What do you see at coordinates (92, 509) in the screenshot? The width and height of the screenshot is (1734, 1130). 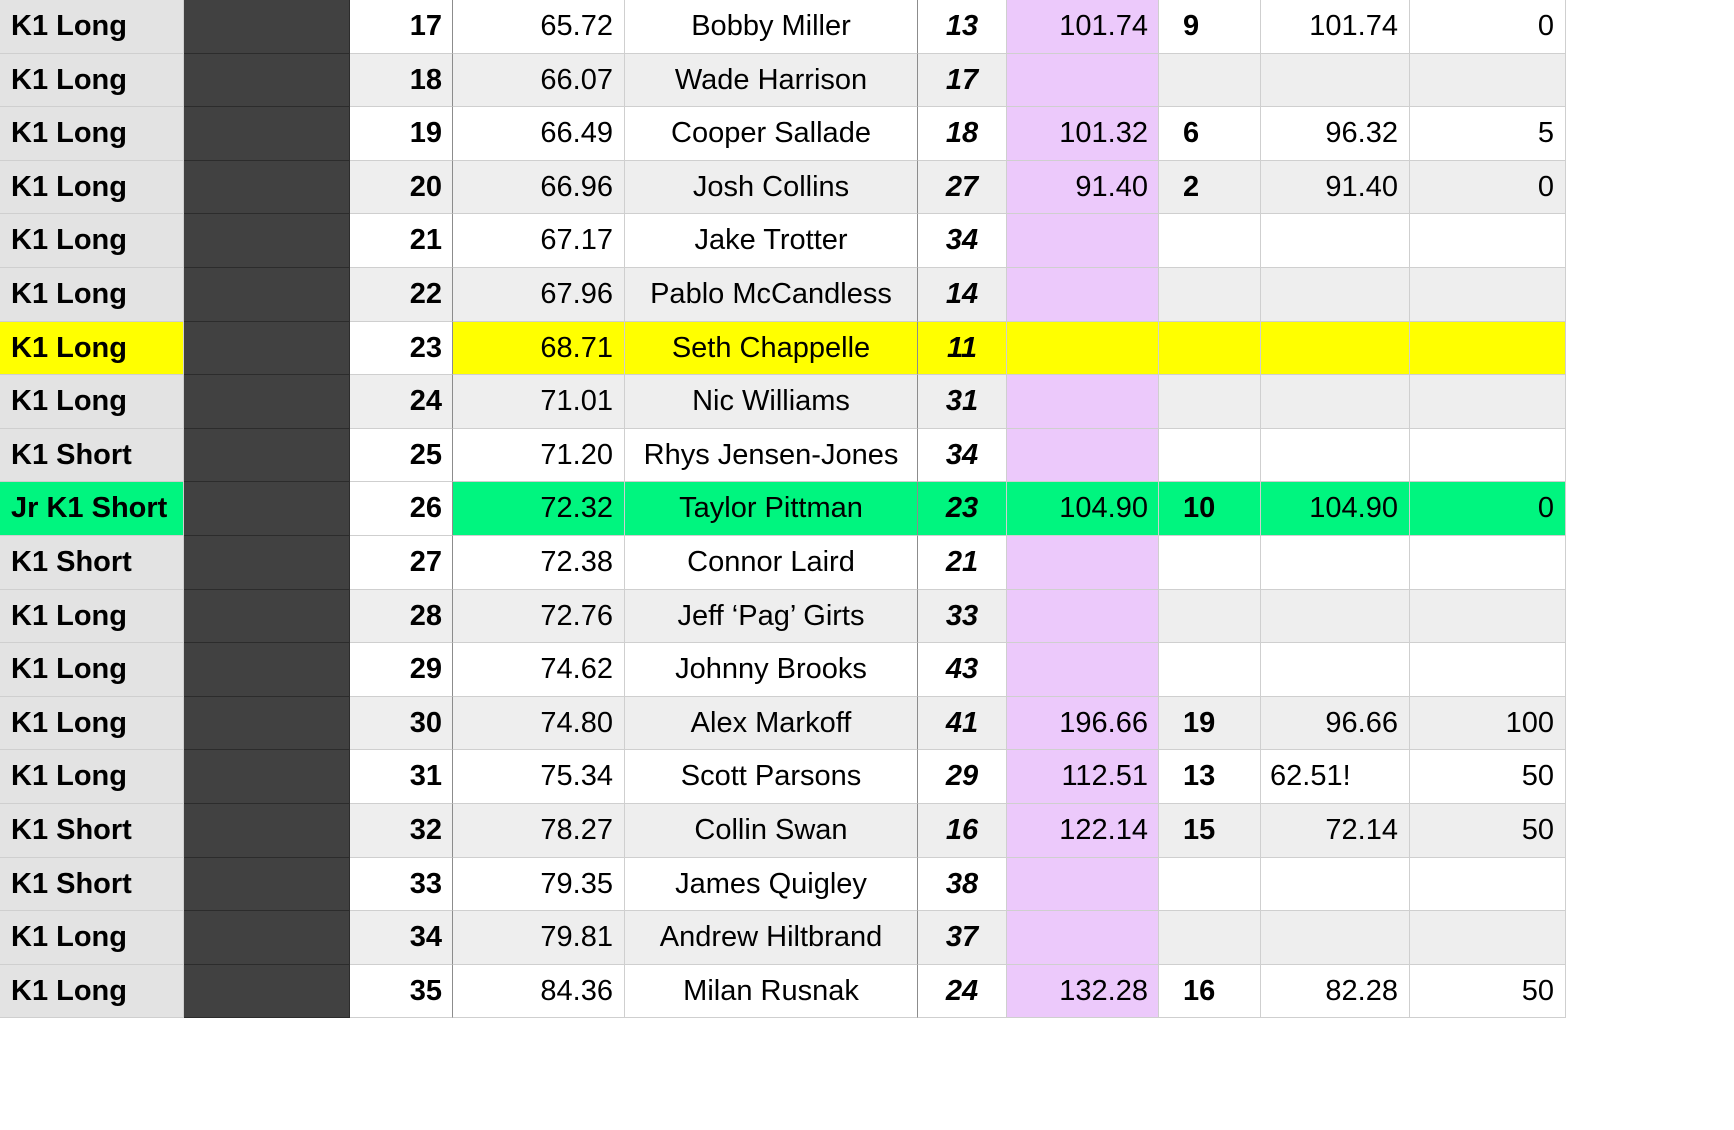 I see `race-class-cell: Jr K1 Short` at bounding box center [92, 509].